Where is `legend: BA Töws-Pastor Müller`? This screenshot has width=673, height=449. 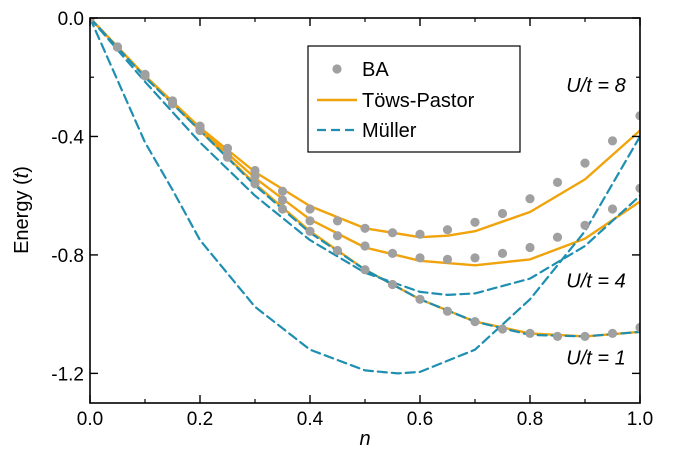 legend: BA Töws-Pastor Müller is located at coordinates (414, 99).